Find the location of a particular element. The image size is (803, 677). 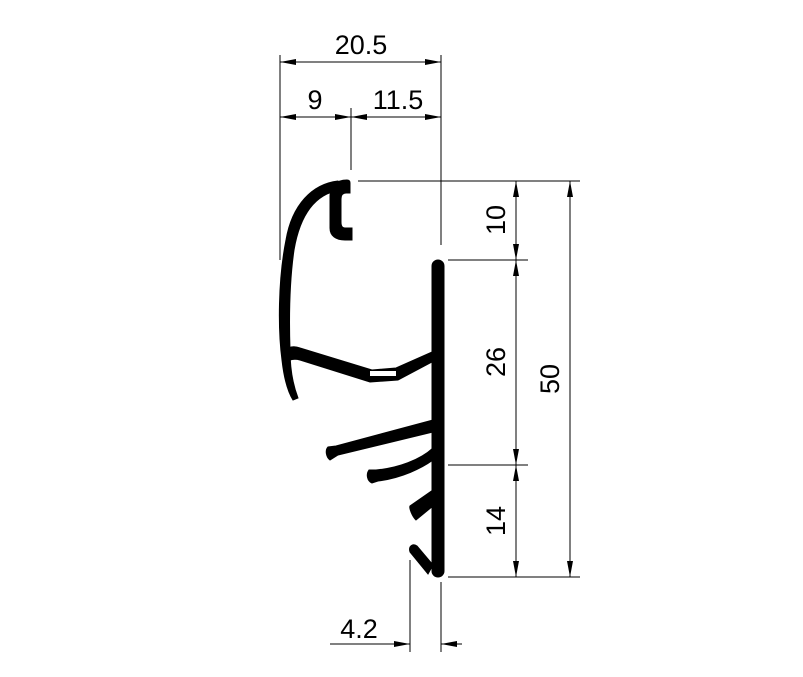

lower-fin is located at coordinates (400, 465).